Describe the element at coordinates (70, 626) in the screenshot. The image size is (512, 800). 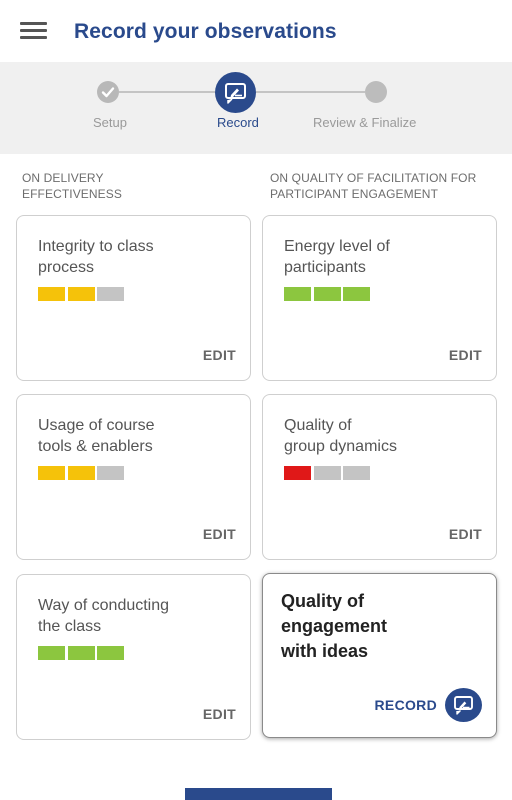
I see `card-title-line: the class` at that location.